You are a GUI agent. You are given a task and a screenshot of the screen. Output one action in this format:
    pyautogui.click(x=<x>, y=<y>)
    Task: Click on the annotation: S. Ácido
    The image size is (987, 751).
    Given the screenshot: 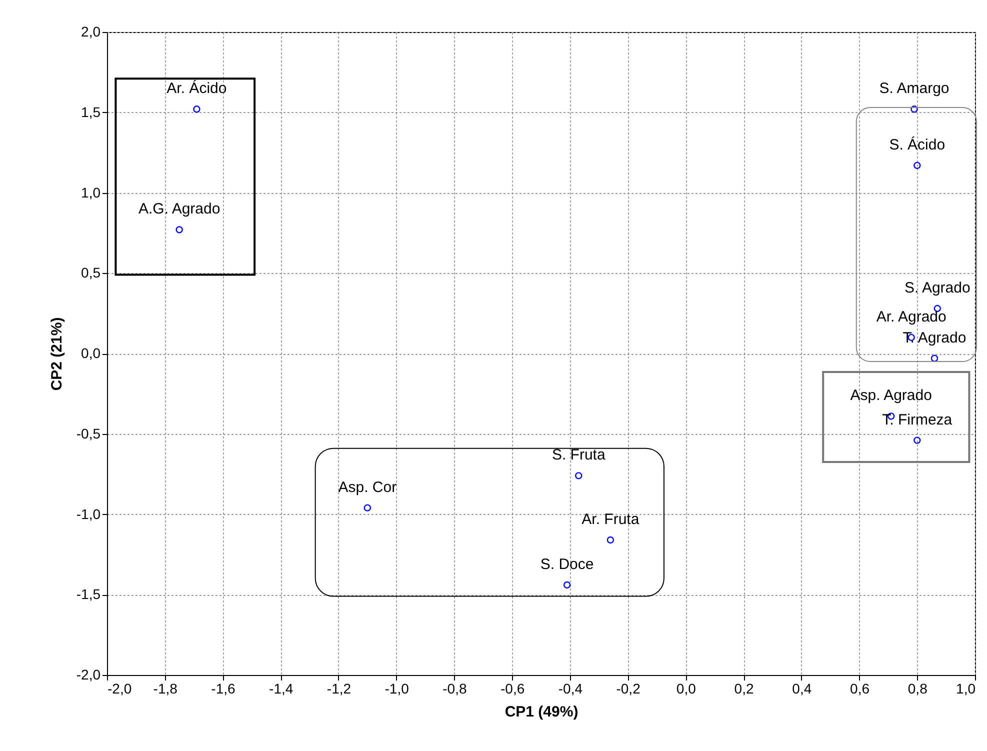 What is the action you would take?
    pyautogui.click(x=917, y=144)
    